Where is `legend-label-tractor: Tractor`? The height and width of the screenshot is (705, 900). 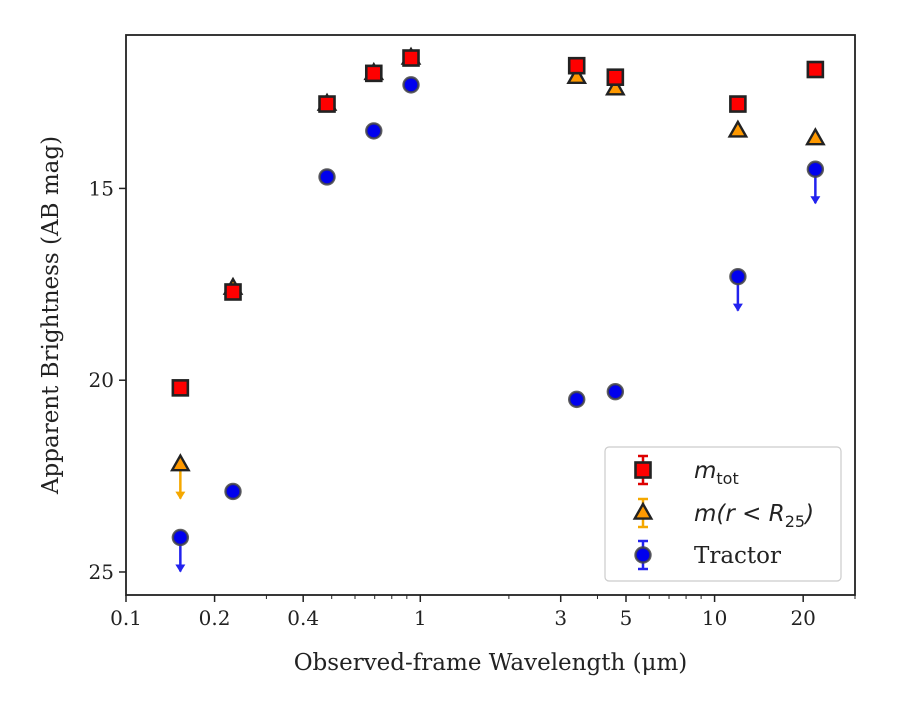 legend-label-tractor: Tractor is located at coordinates (737, 556).